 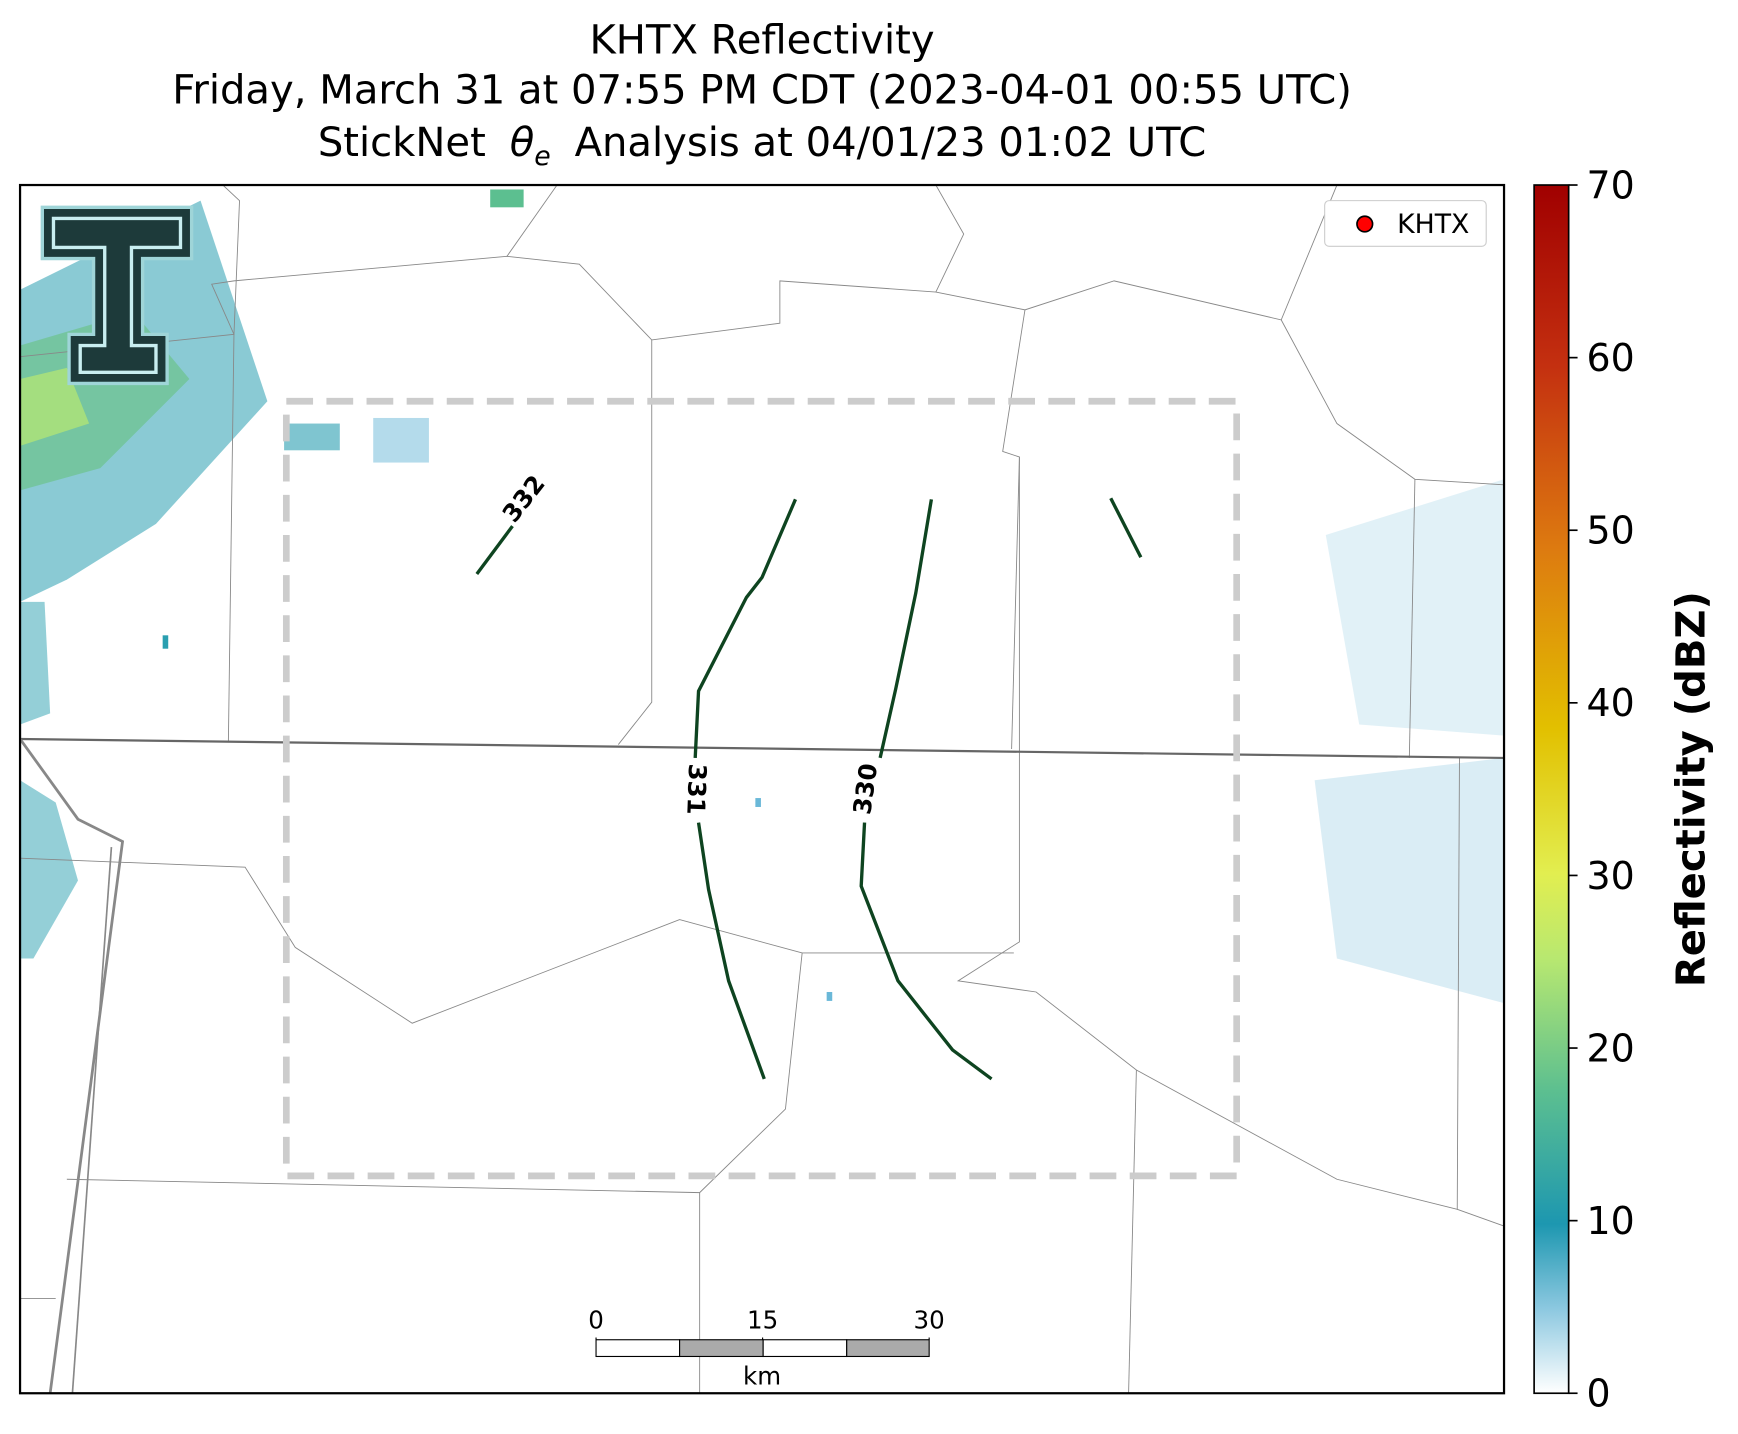 I want to click on title-suffix: Analysis at 04/01/23 01:02 UTC, so click(x=891, y=143).